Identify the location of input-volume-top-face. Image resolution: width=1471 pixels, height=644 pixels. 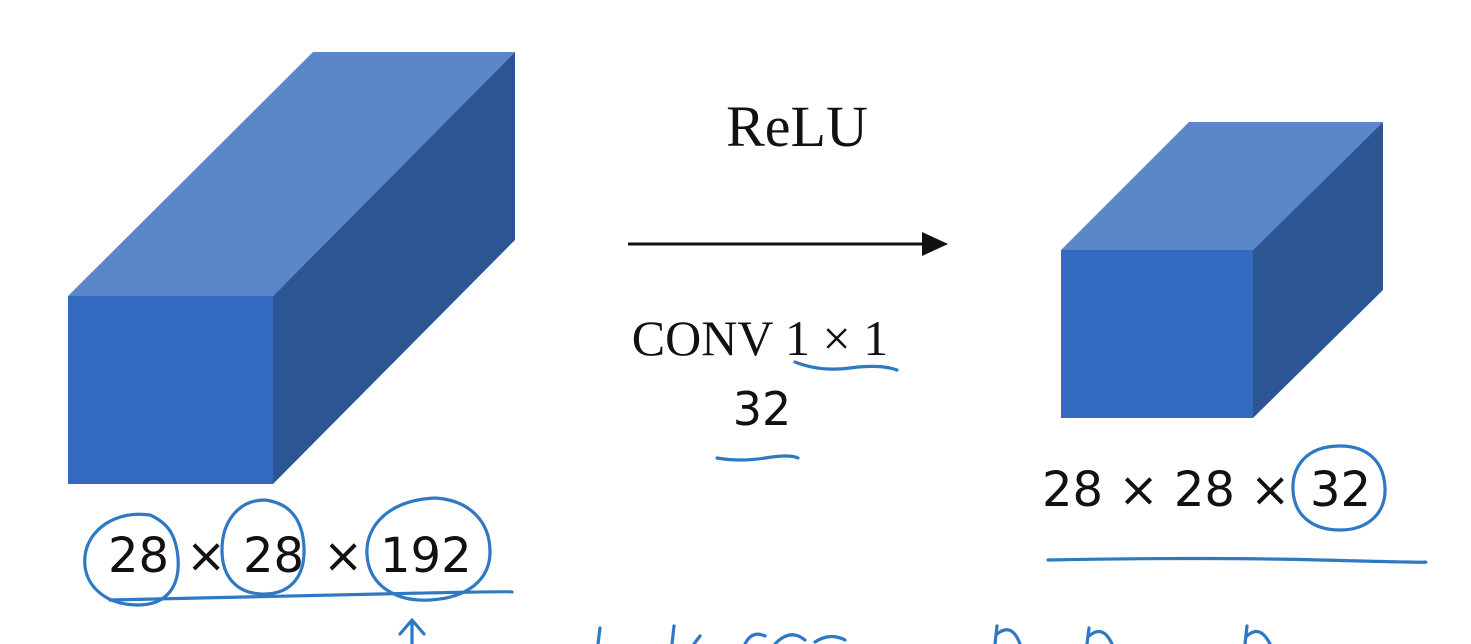
(291, 174).